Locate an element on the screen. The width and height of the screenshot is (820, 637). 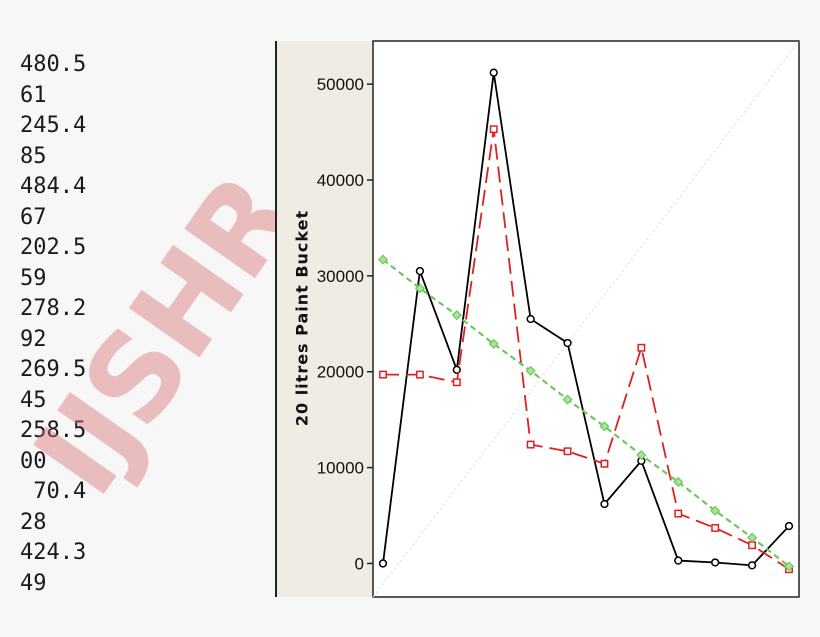
left-value-item: 92 is located at coordinates (33, 339).